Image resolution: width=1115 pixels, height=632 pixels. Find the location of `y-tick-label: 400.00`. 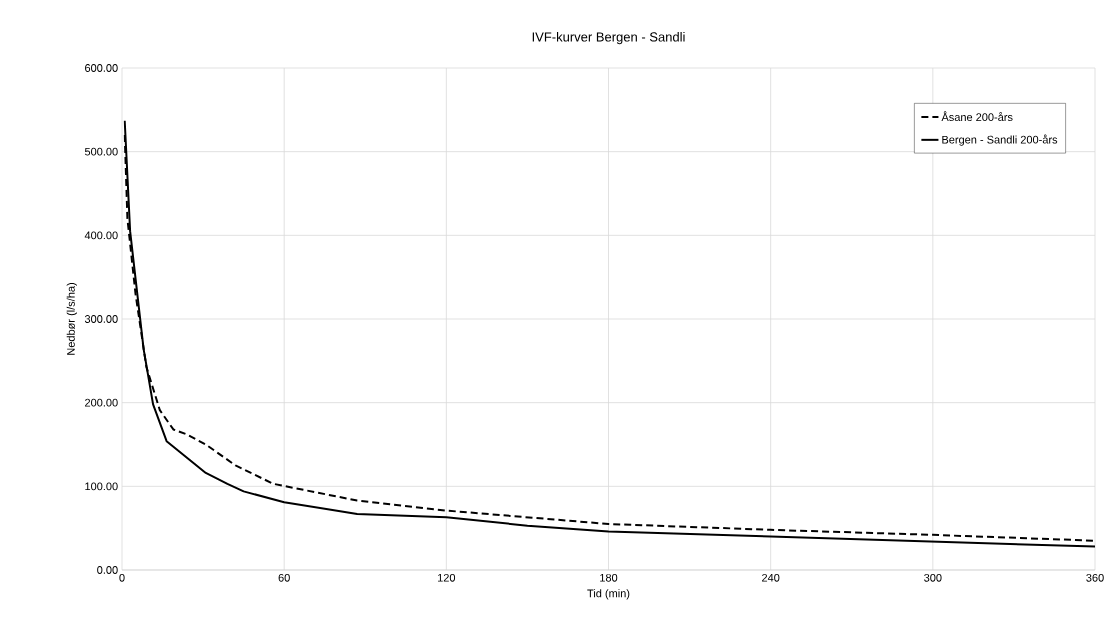

y-tick-label: 400.00 is located at coordinates (101, 235).